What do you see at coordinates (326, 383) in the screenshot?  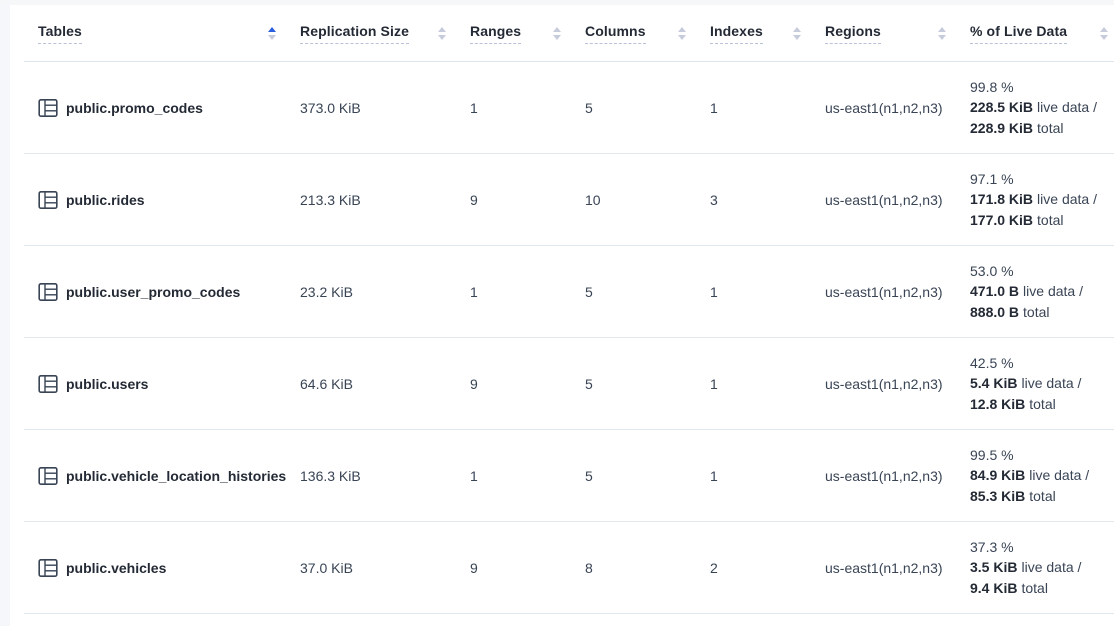 I see `replication-size-cell: 64.6 KiB` at bounding box center [326, 383].